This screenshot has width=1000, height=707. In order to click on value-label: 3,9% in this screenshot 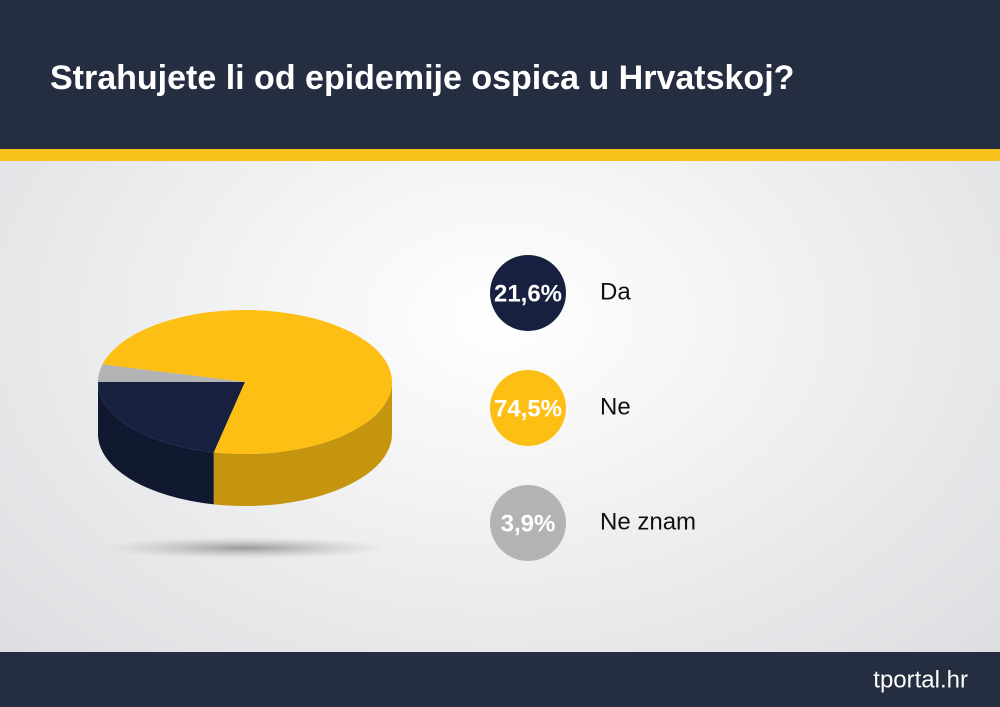, I will do `click(528, 523)`.